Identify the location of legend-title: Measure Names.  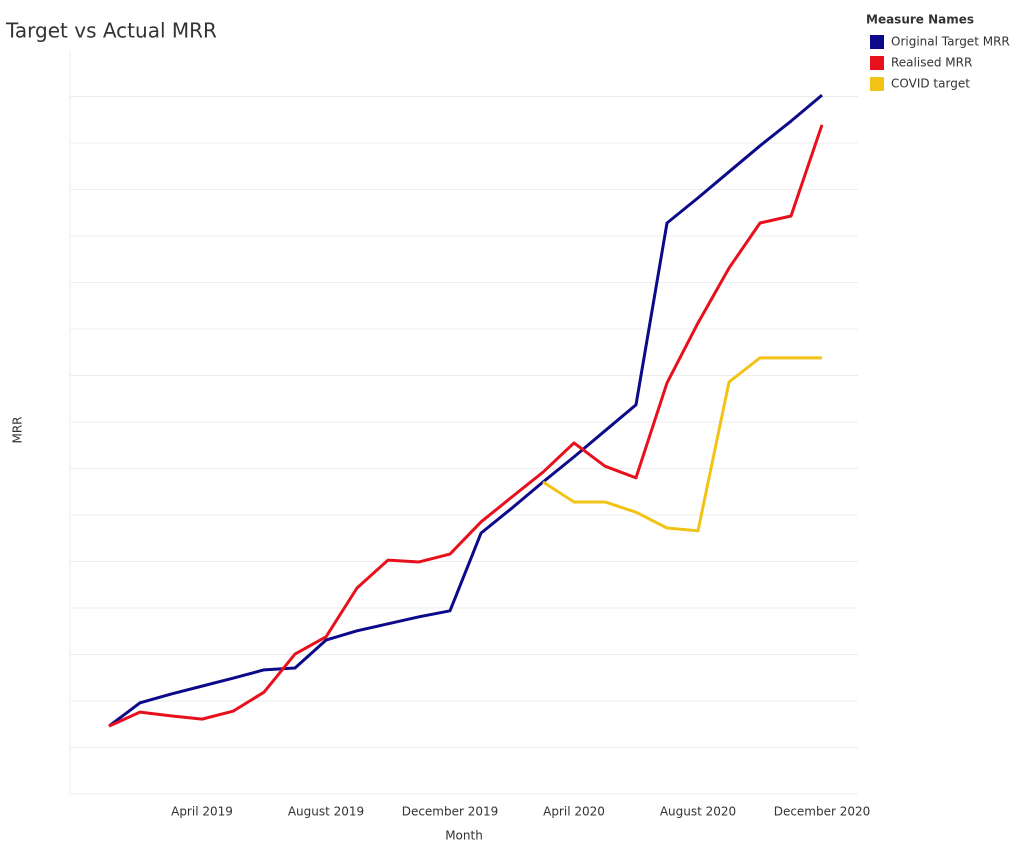
(920, 20).